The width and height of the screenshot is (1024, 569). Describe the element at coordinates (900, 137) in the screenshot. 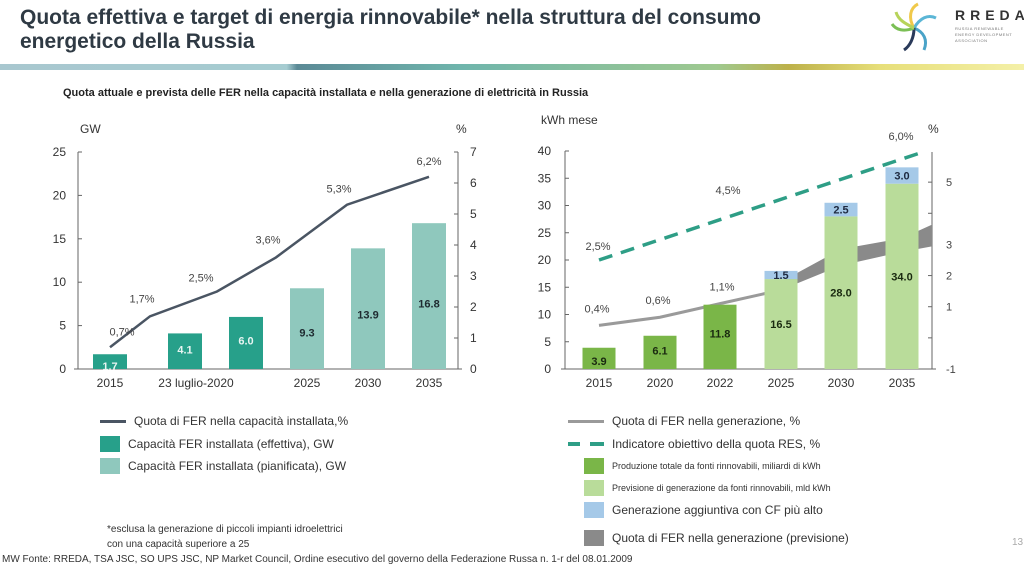

I see `target-data-label: 6,0%` at that location.